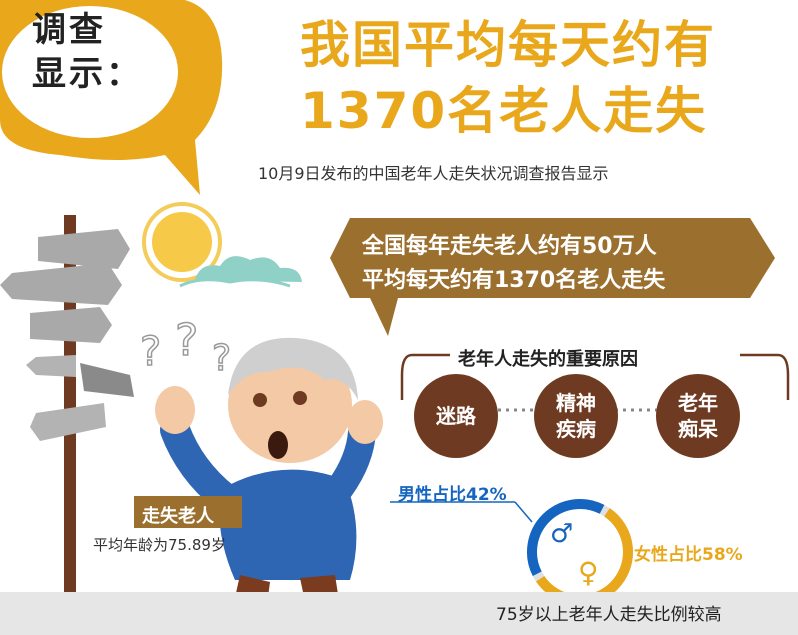 The height and width of the screenshot is (635, 798). Describe the element at coordinates (87, 74) in the screenshot. I see `bubble-line-2: 显示：` at that location.